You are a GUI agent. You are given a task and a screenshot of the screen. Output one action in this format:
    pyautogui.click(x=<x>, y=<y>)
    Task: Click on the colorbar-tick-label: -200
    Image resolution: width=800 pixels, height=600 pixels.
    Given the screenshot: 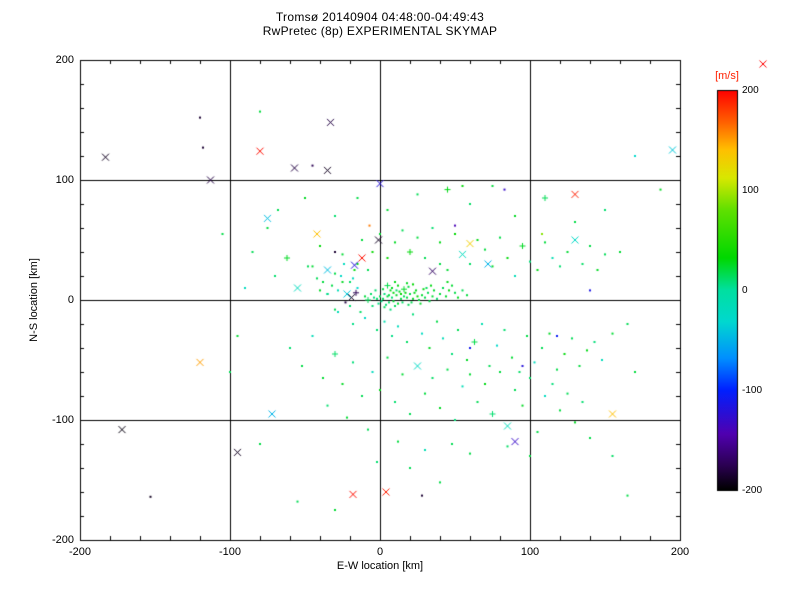 What is the action you would take?
    pyautogui.click(x=752, y=490)
    